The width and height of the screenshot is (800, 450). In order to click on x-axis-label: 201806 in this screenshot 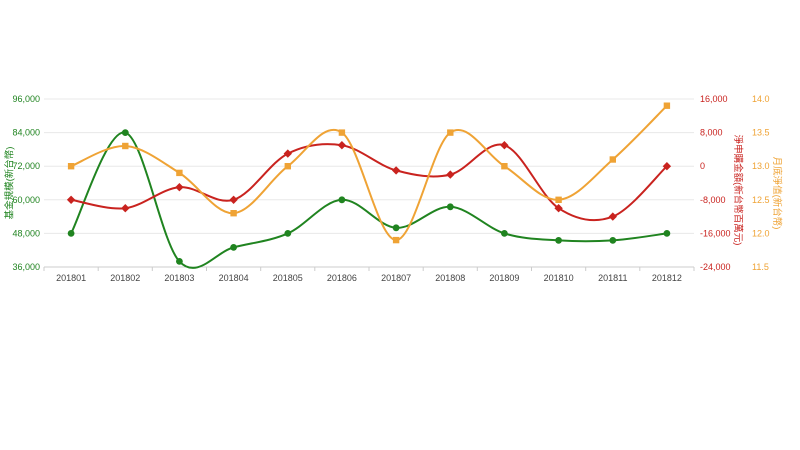, I will do `click(342, 278)`.